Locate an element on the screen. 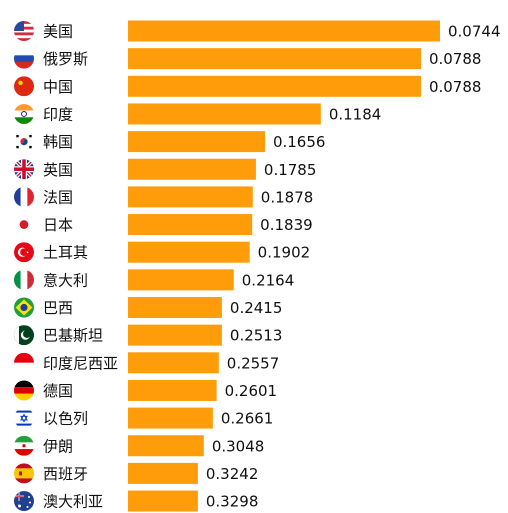 This screenshot has width=508, height=513. flag-kr-icon is located at coordinates (24, 141).